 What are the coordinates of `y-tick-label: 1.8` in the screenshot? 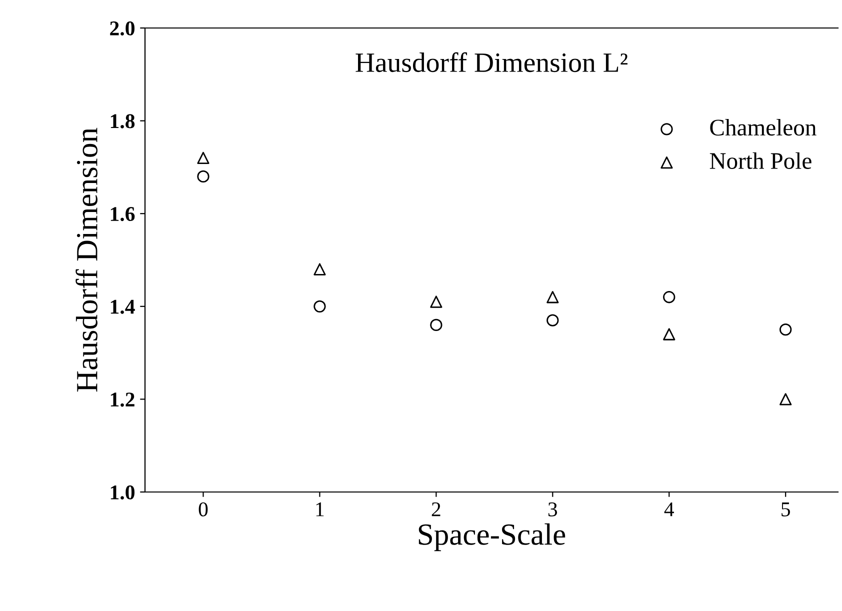 It's located at (122, 121).